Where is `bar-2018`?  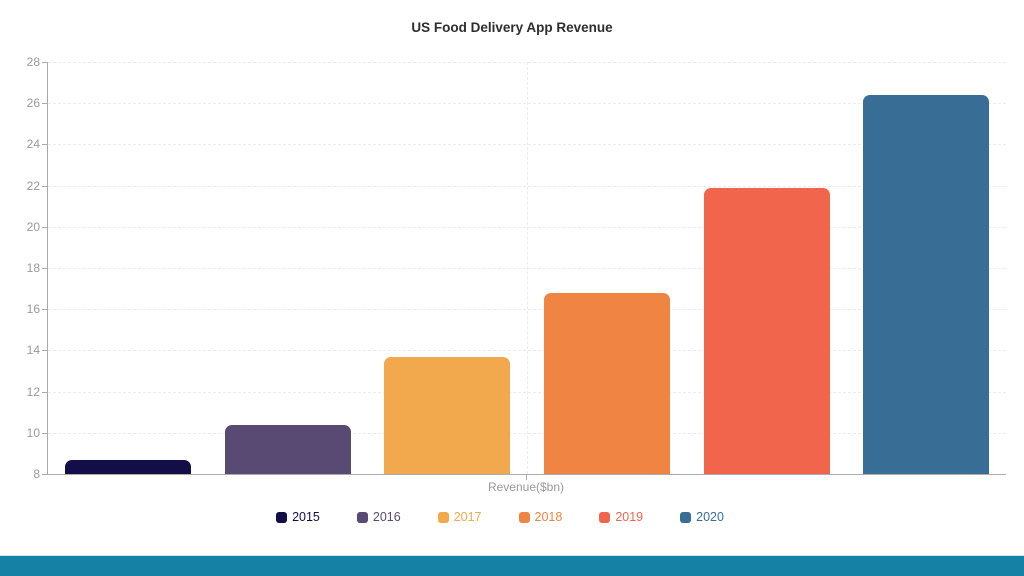 bar-2018 is located at coordinates (606, 383).